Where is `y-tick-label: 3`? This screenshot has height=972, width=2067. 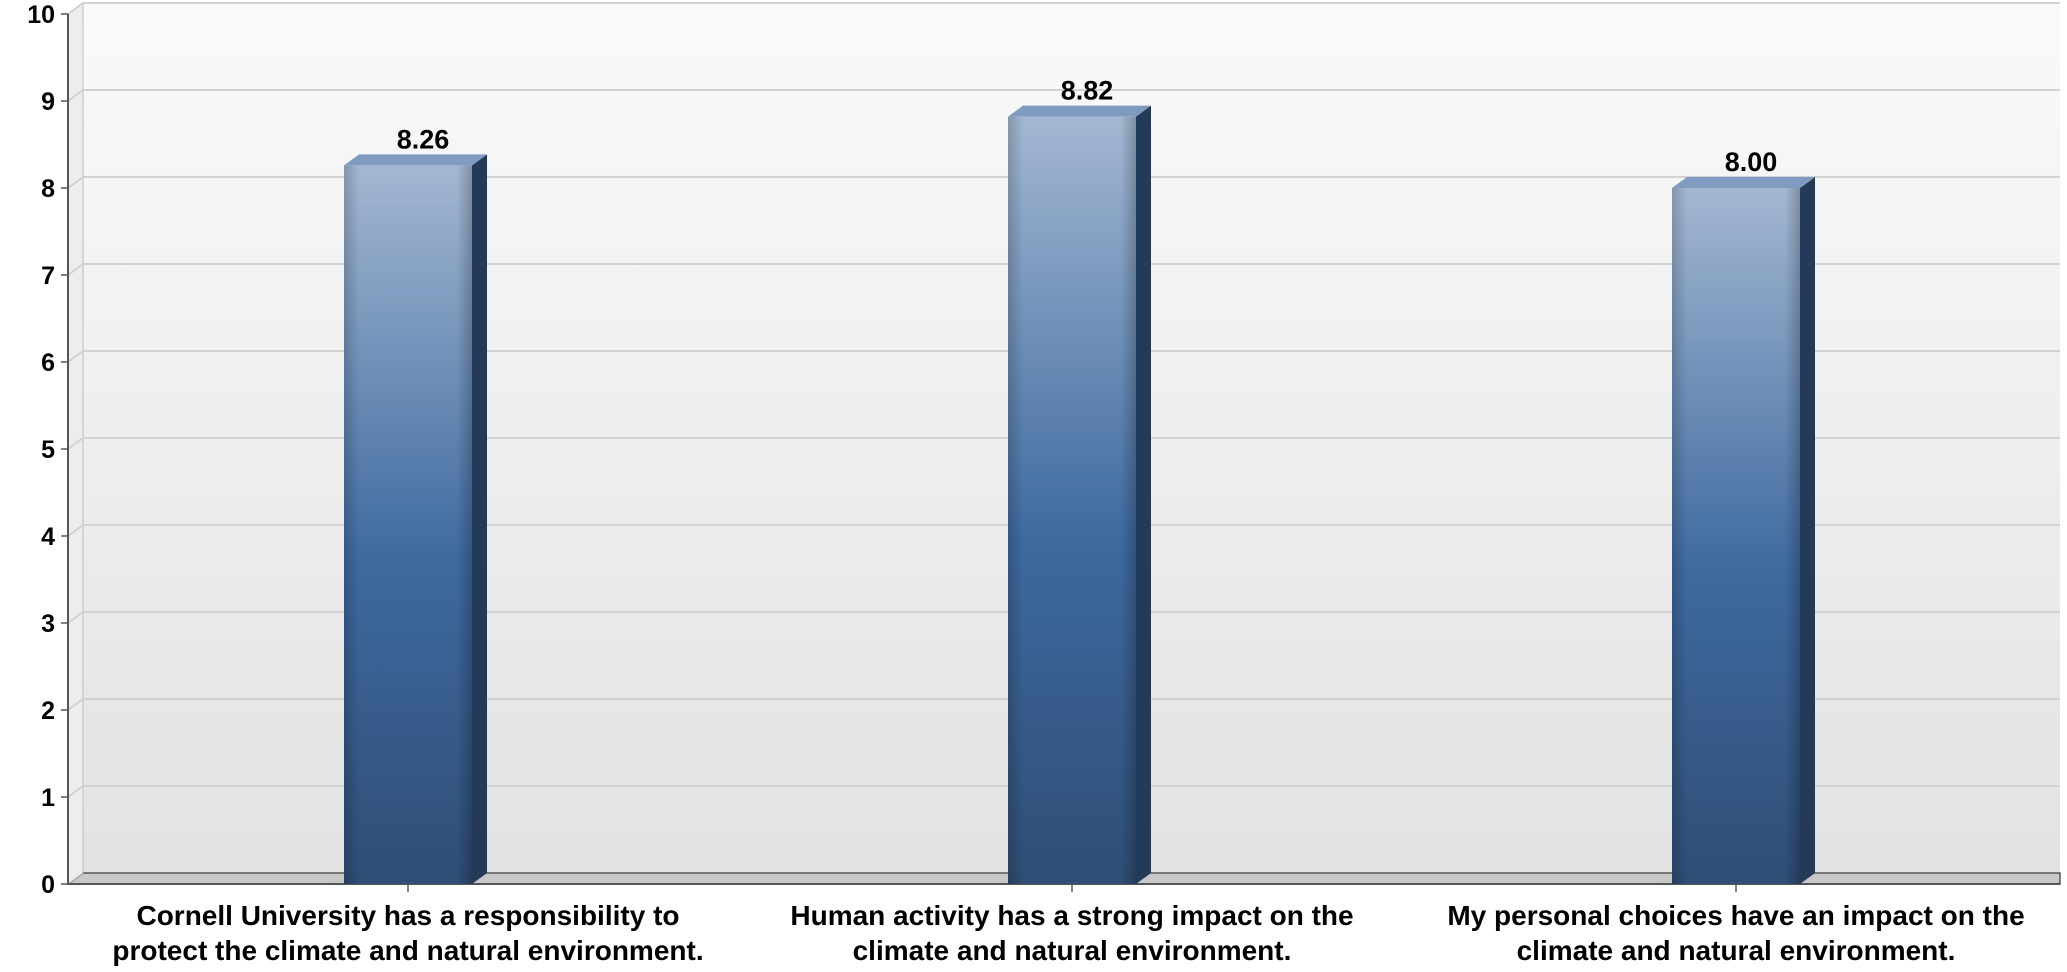 y-tick-label: 3 is located at coordinates (48, 624).